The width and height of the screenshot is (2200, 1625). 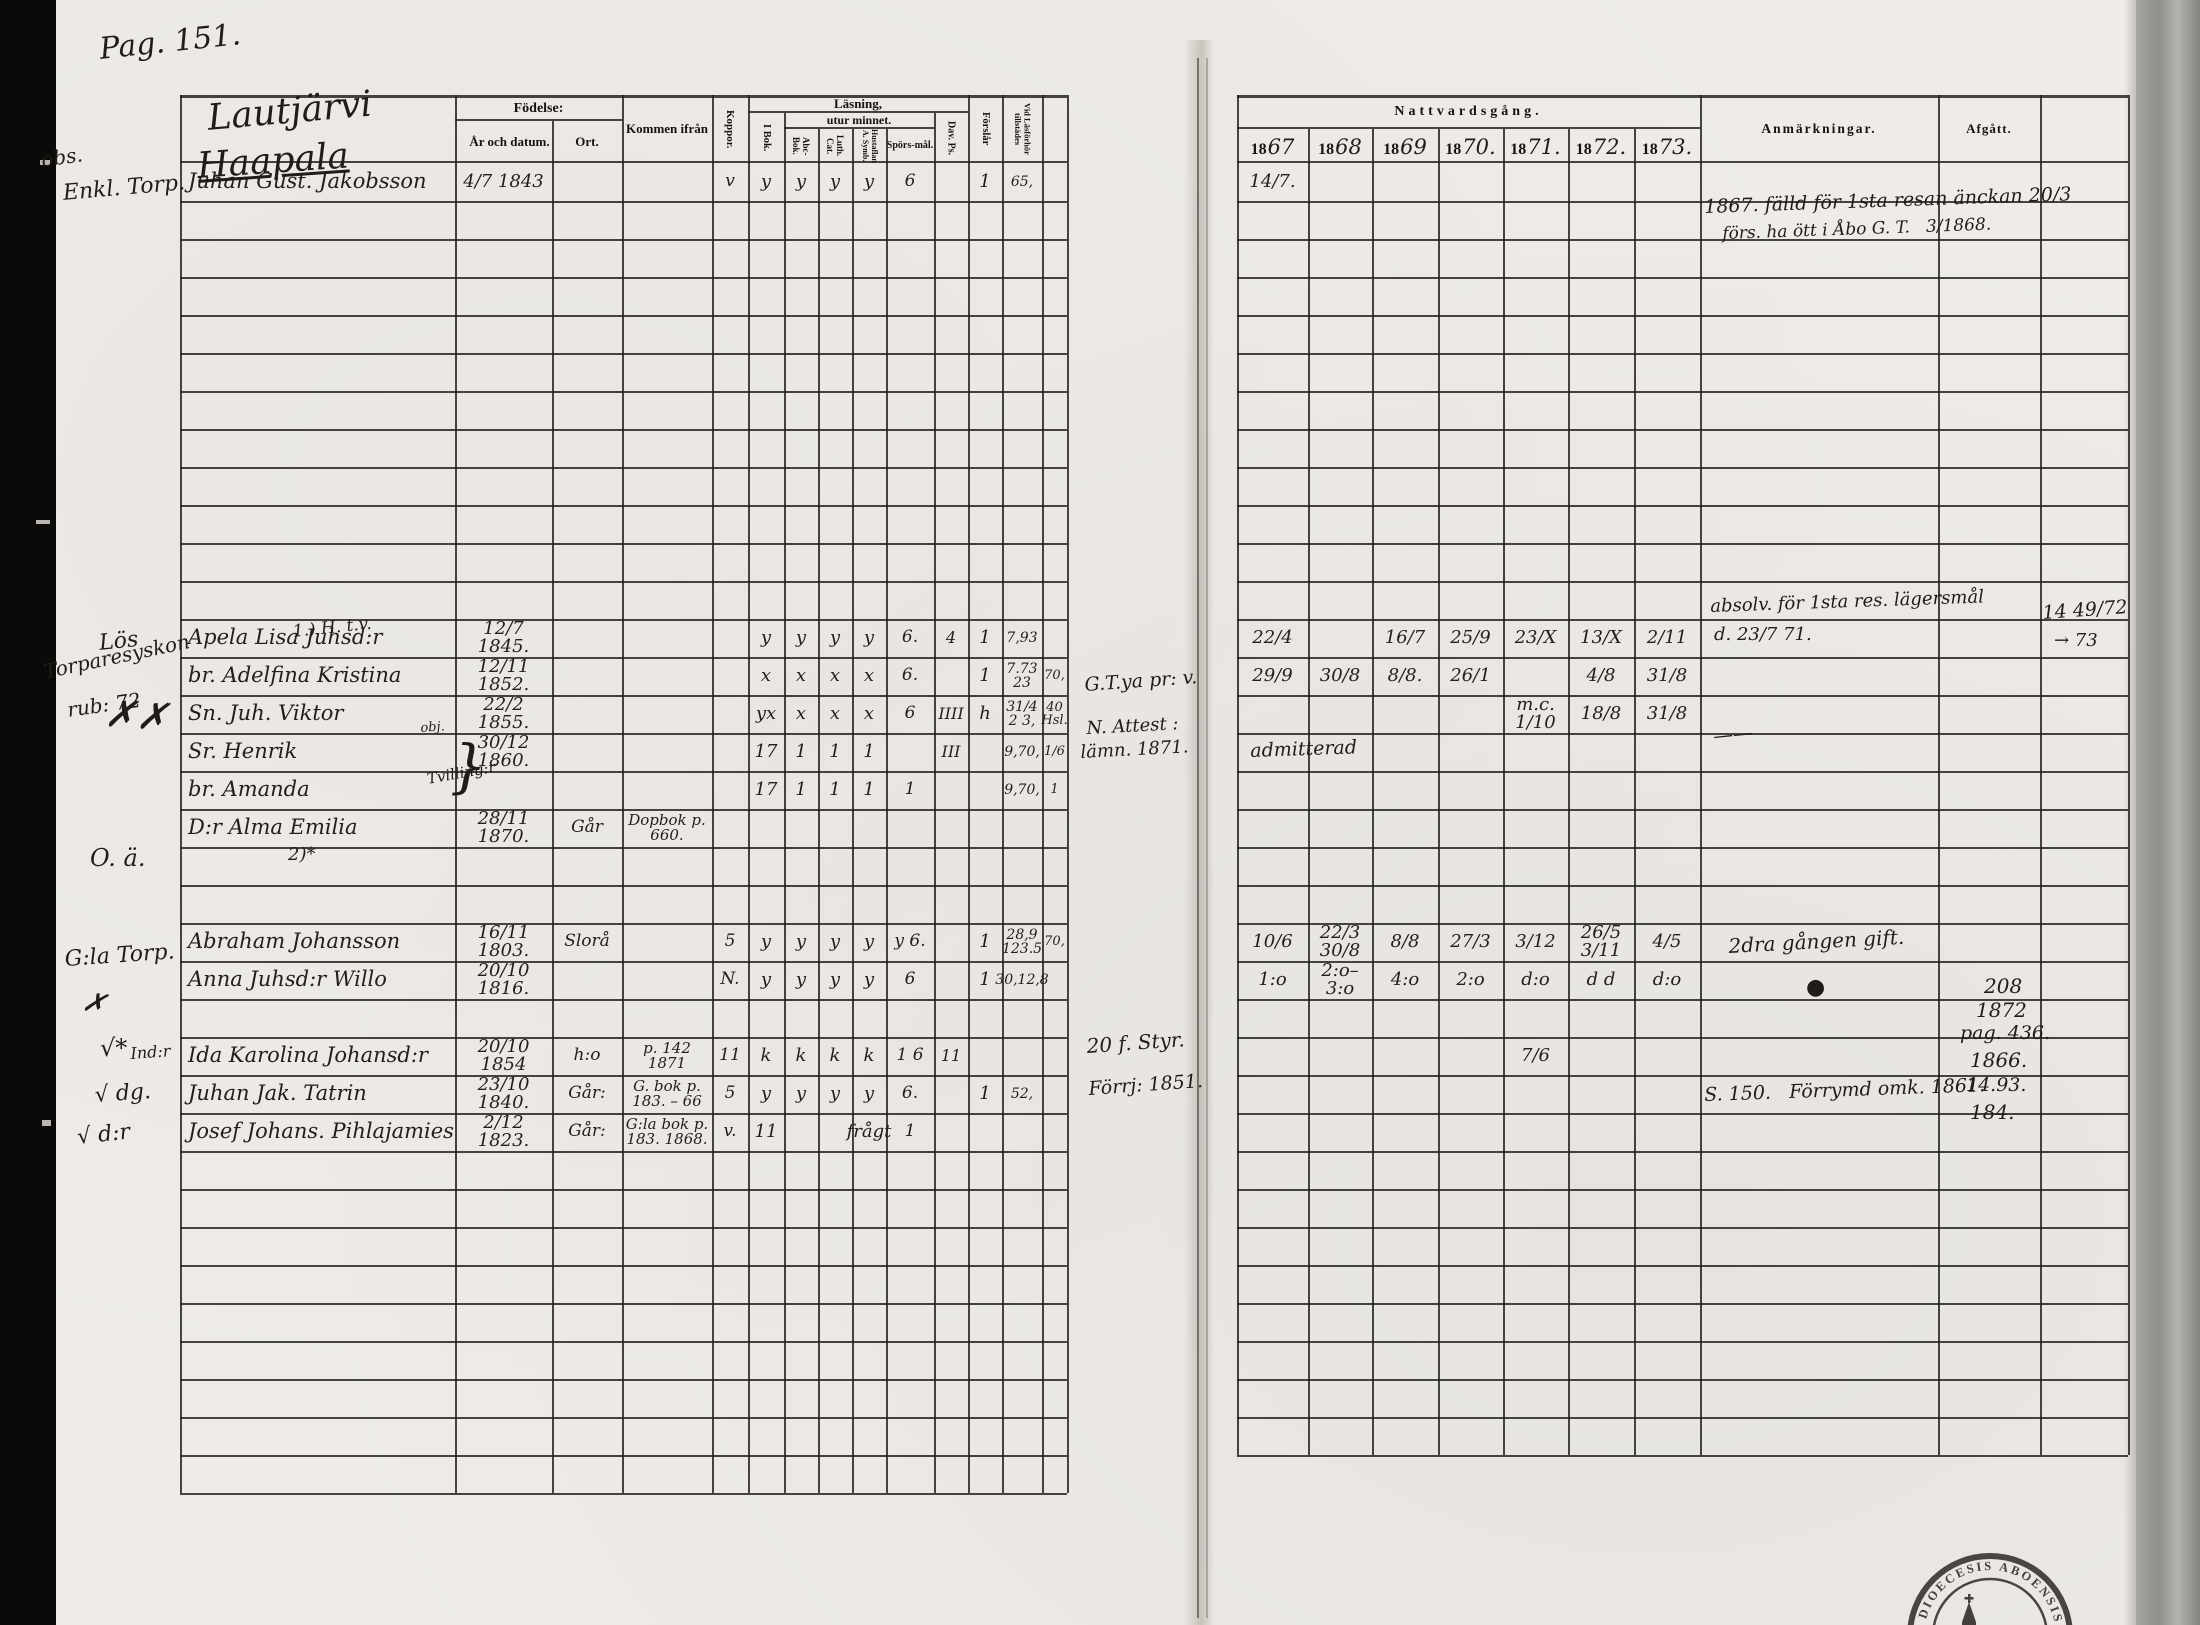 I want to click on right-cell-row13-y1873: 31/8, so click(x=1667, y=675).